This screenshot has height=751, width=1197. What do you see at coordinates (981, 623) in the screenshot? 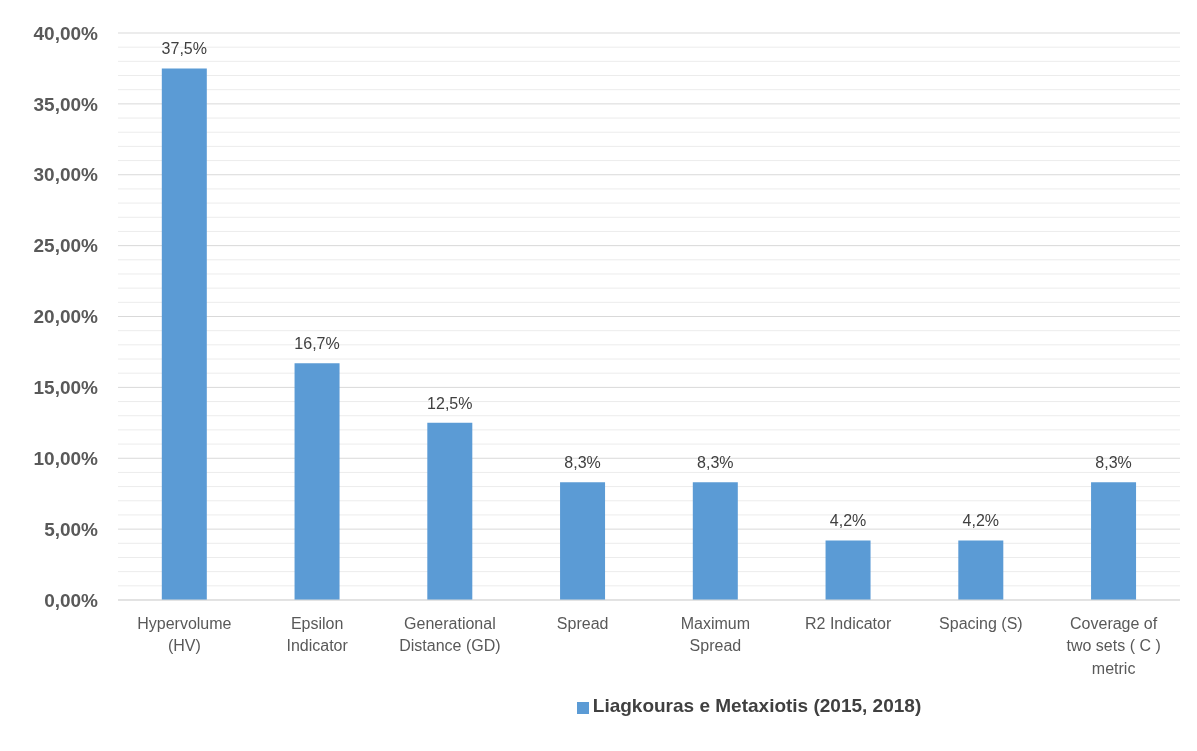
I see `x-tick-label: Spacing (S)` at bounding box center [981, 623].